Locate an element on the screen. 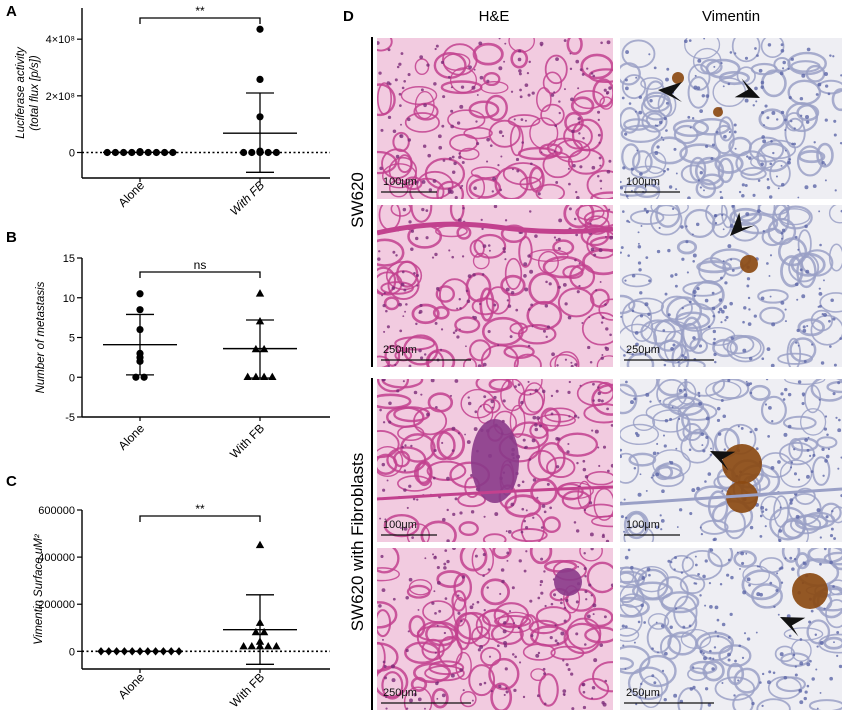 This screenshot has width=851, height=717. vimentin-positive-cells is located at coordinates (718, 112).